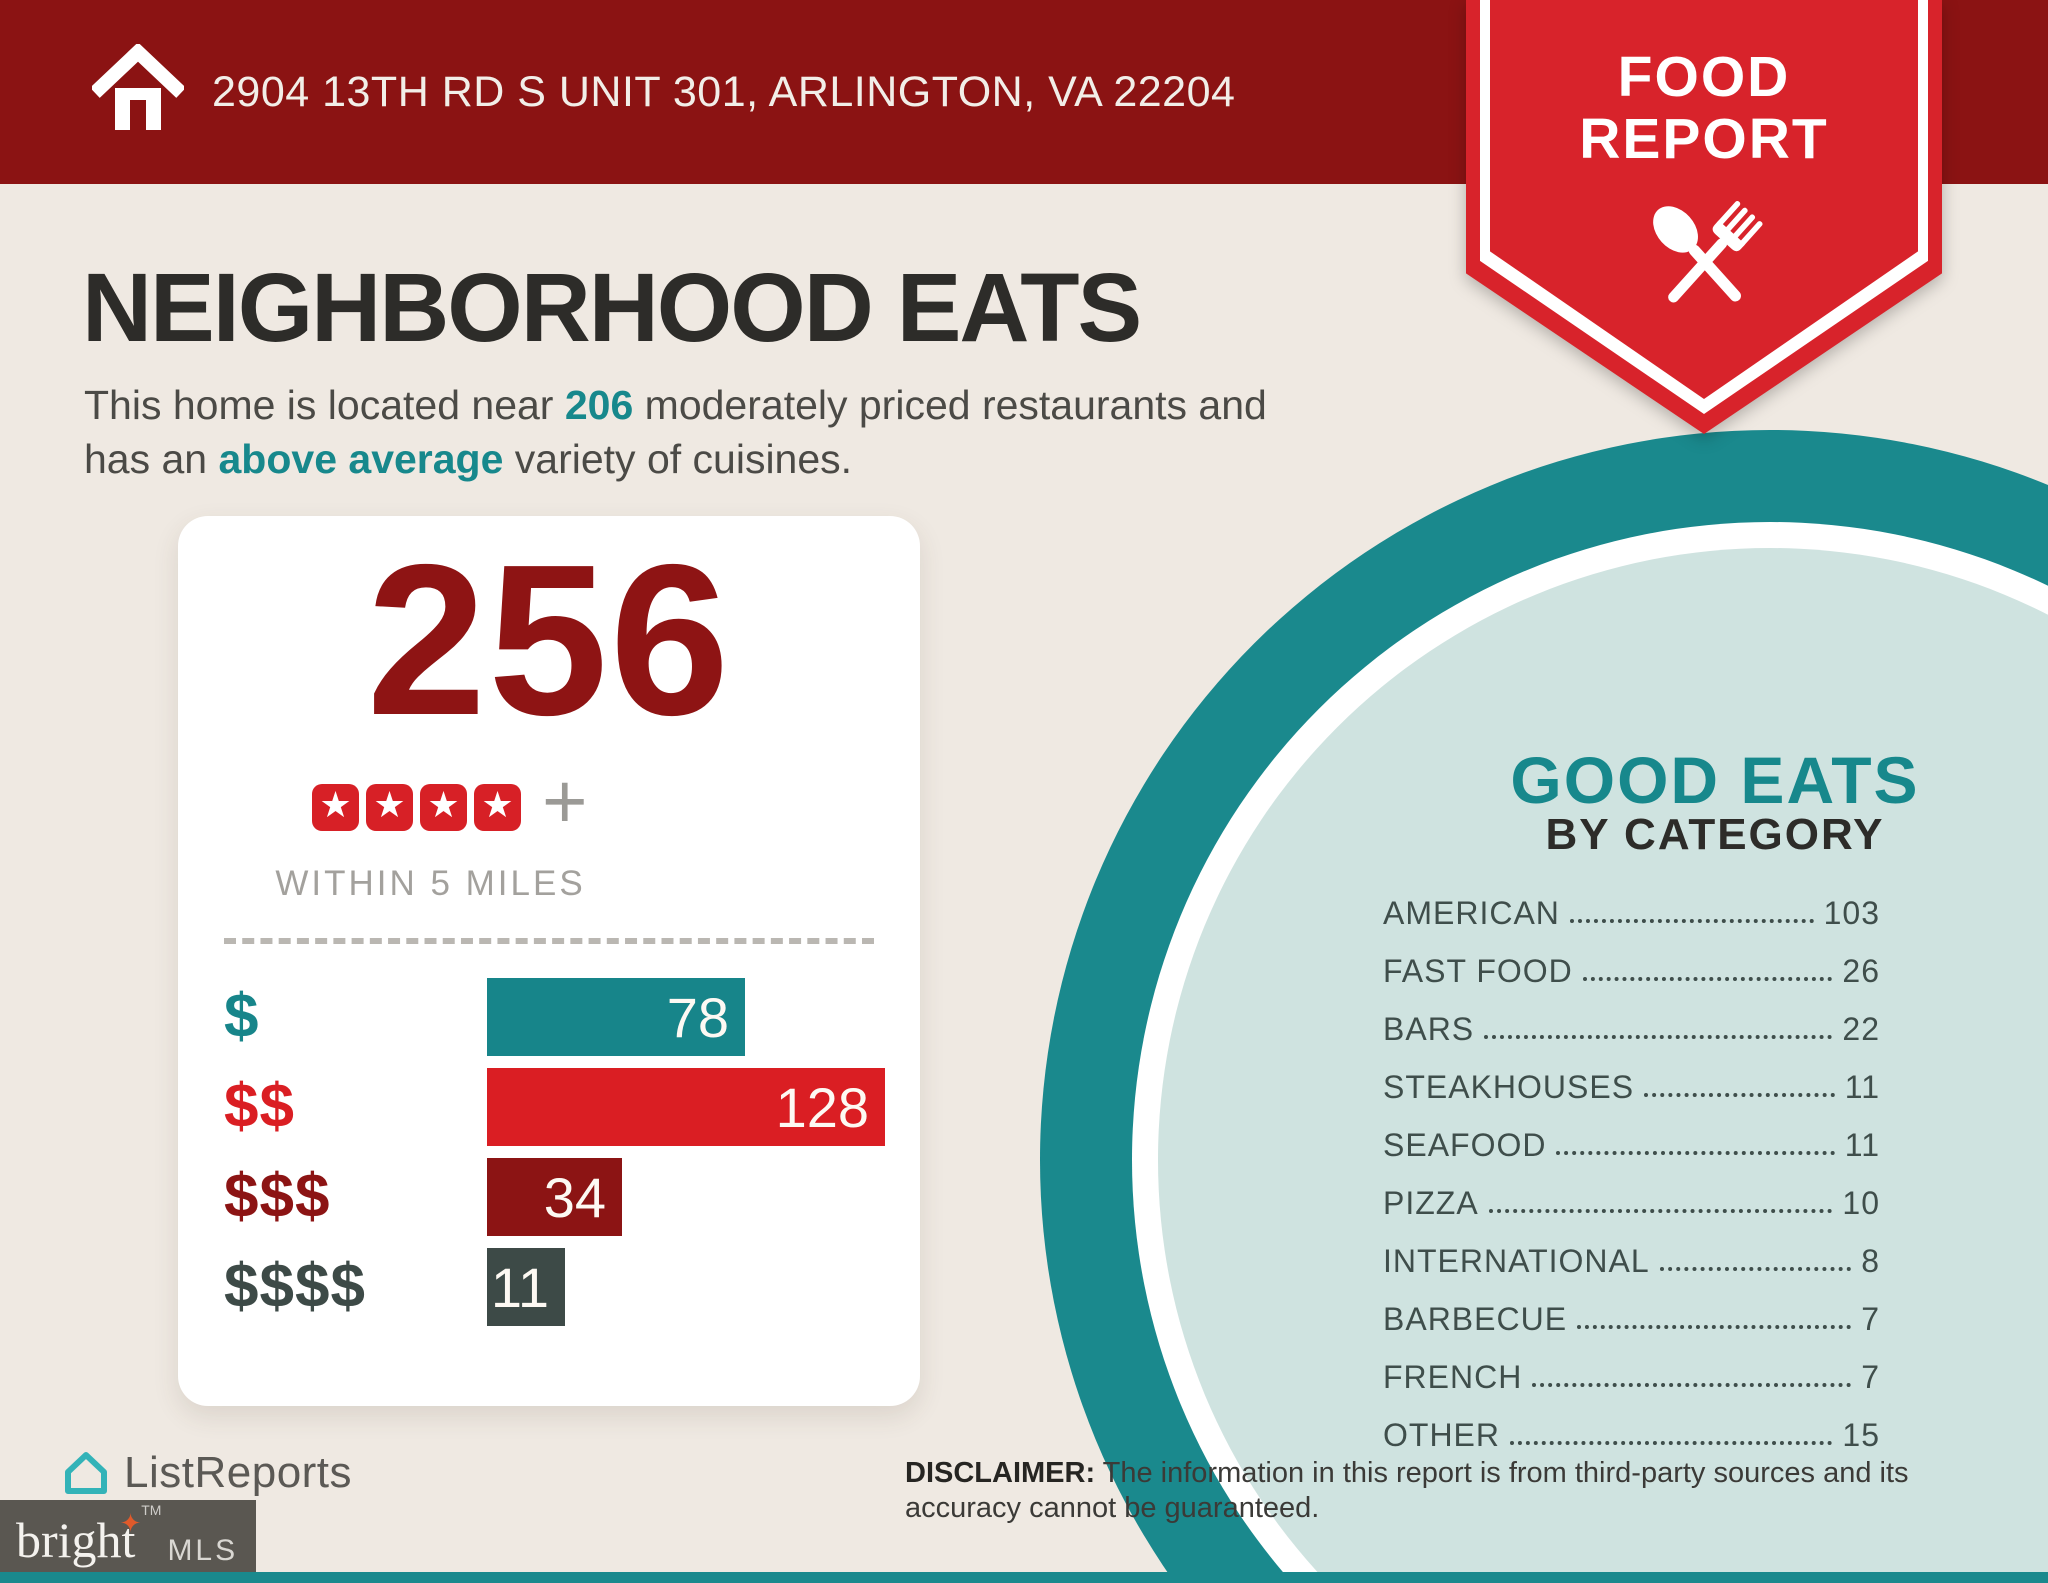 This screenshot has width=2048, height=1583. Describe the element at coordinates (361, 459) in the screenshot. I see `variety-highlight: above average` at that location.